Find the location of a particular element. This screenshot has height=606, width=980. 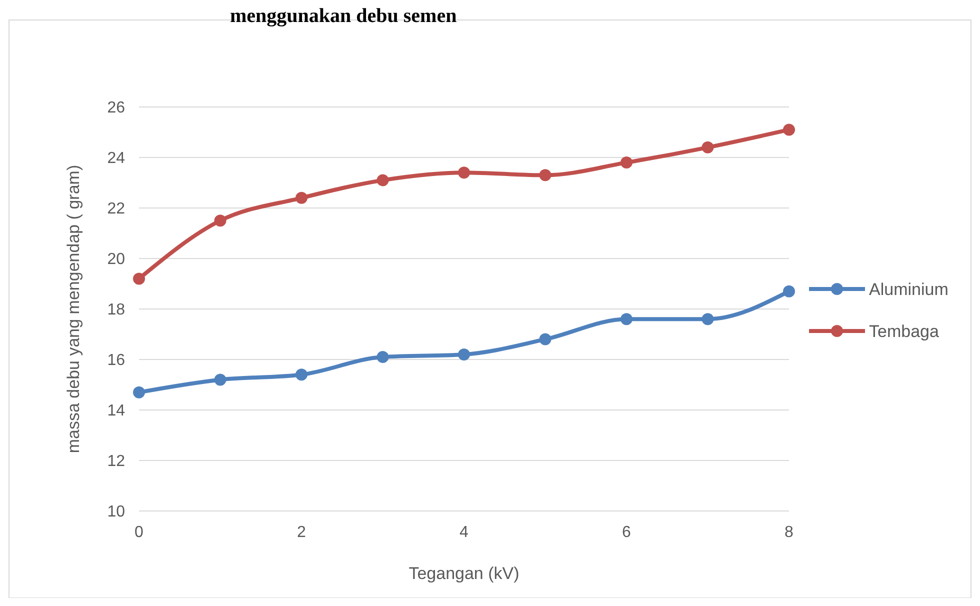

y-tick-label: 12 is located at coordinates (116, 461).